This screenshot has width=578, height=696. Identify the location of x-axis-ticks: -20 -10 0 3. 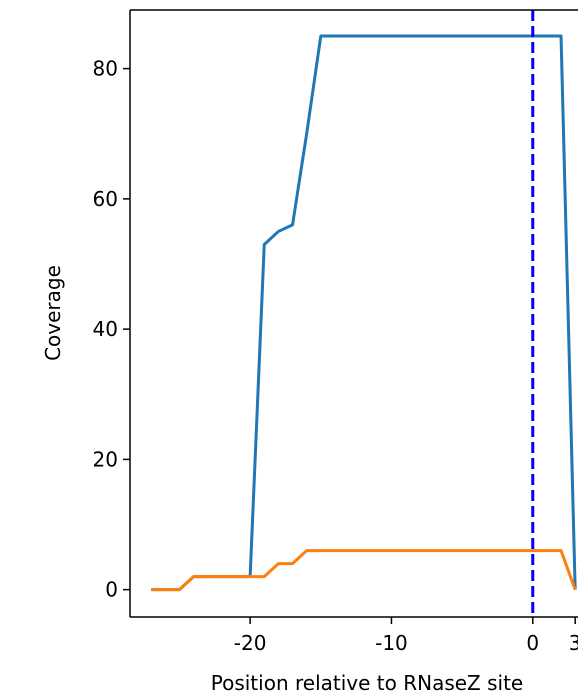
(406, 636).